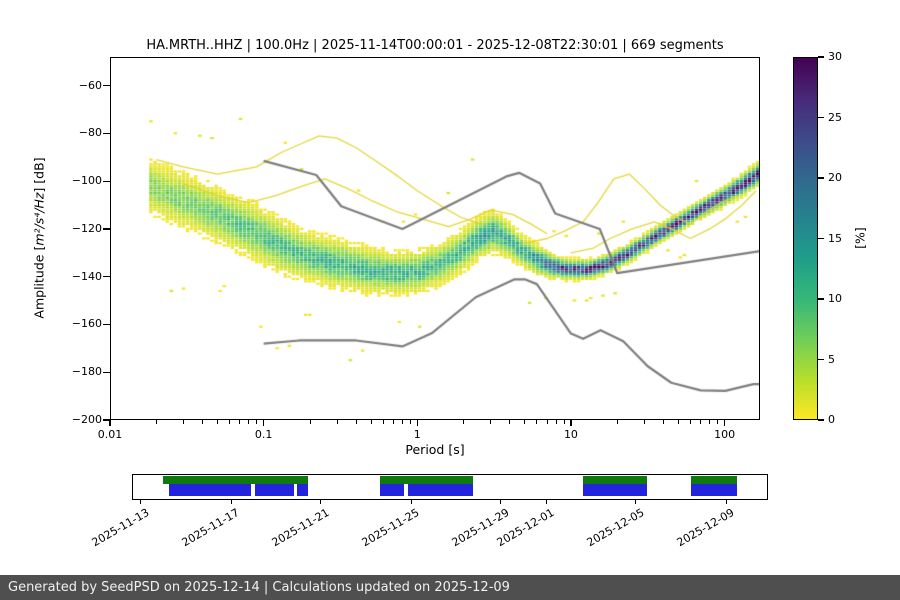 This screenshot has height=600, width=900. I want to click on y-axis-label-units: m²/s⁴/Hz, so click(39, 219).